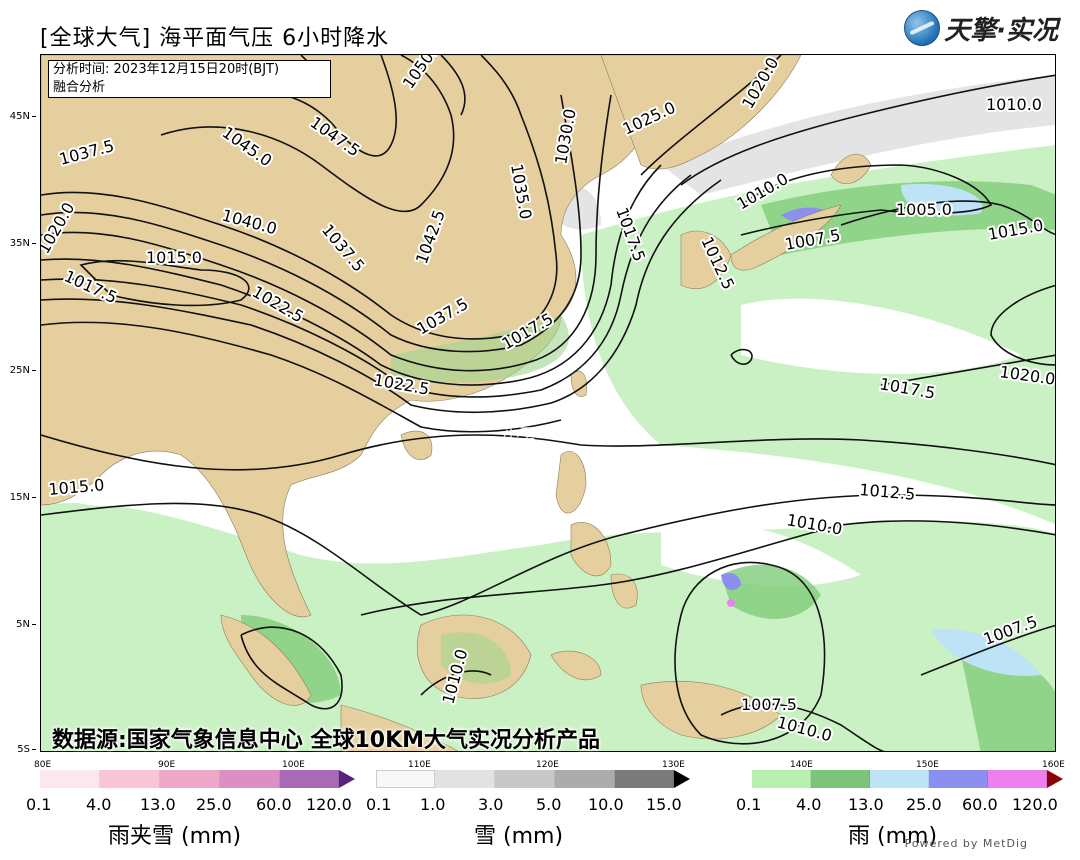  Describe the element at coordinates (379, 804) in the screenshot. I see `snow-tick: 0.1` at that location.